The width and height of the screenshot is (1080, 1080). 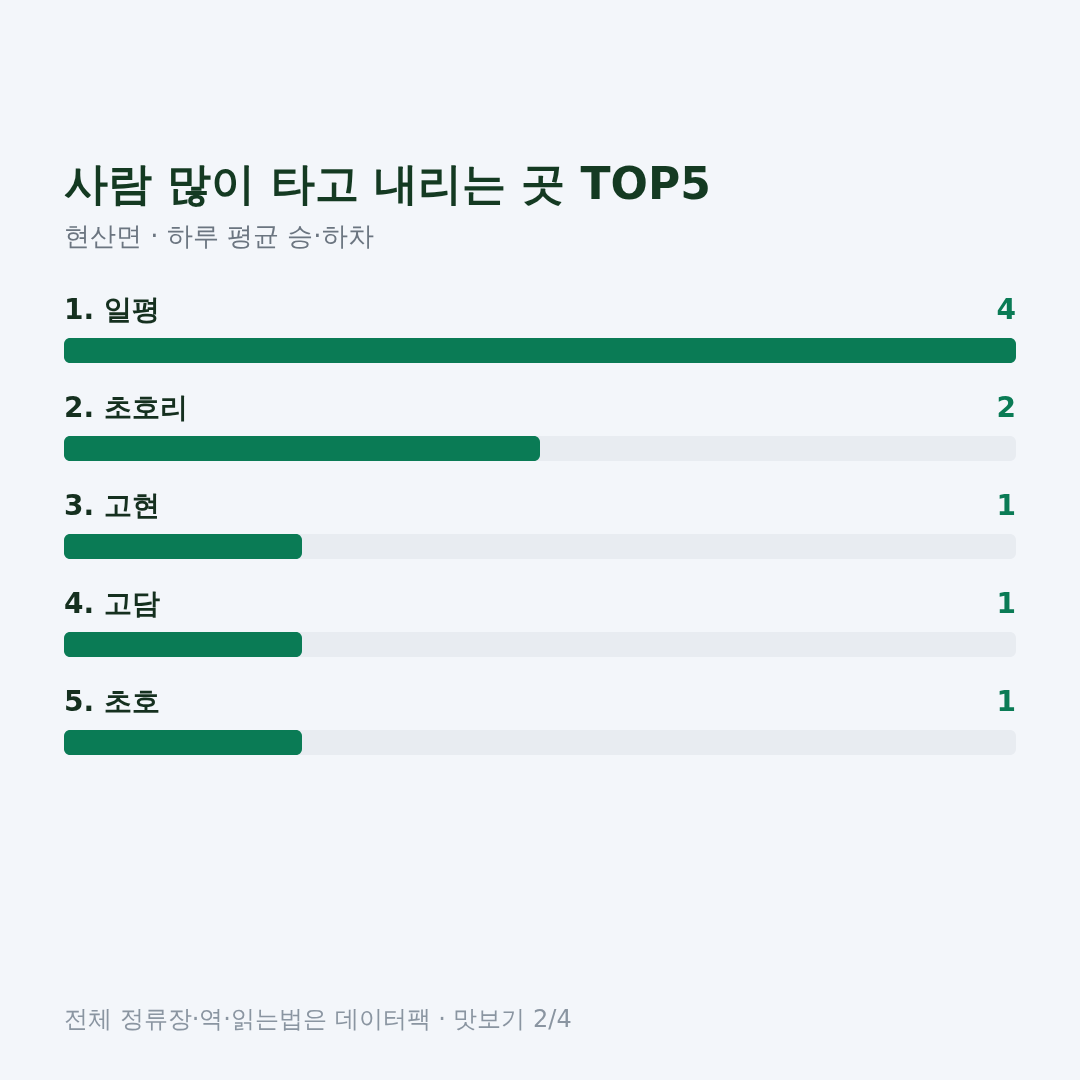 I want to click on y-tick-label: 3. 고현, so click(x=112, y=505).